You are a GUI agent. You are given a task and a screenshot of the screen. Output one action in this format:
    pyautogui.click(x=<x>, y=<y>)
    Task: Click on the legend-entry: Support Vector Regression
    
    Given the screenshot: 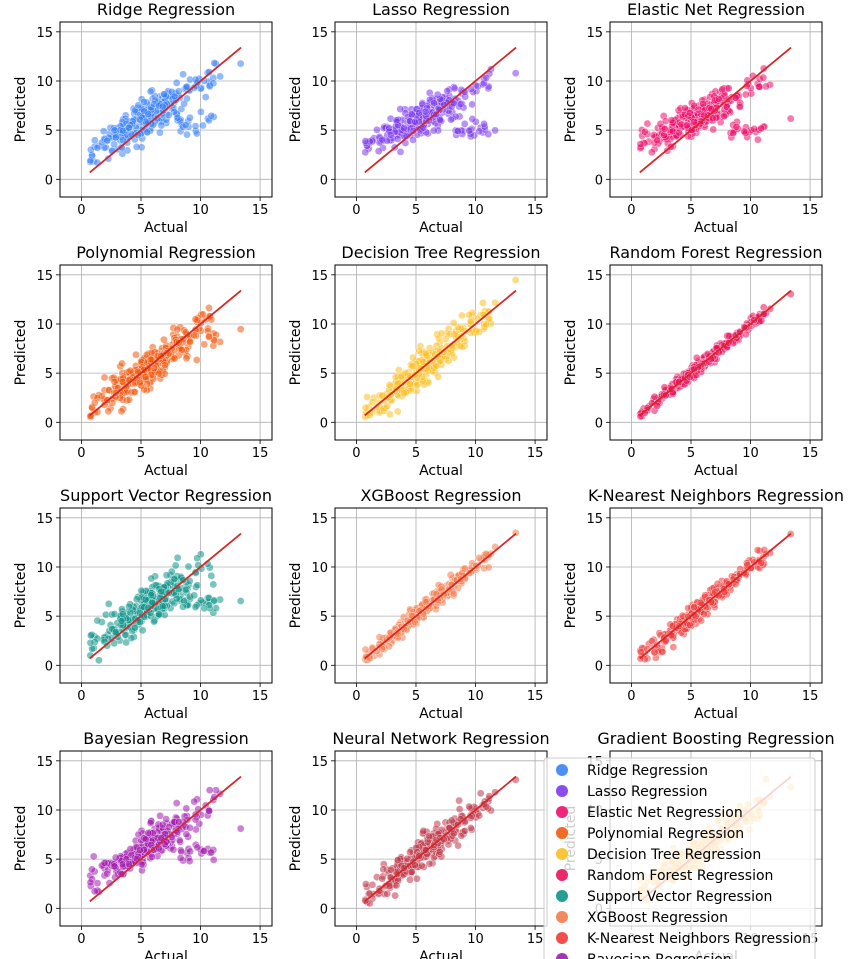 What is the action you would take?
    pyautogui.click(x=679, y=897)
    